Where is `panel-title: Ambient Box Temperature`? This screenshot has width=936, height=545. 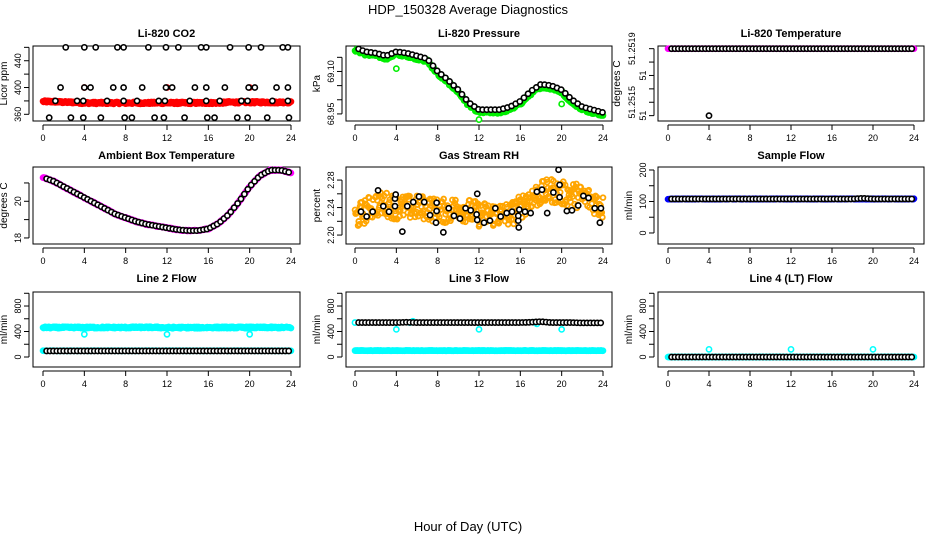
panel-title: Ambient Box Temperature is located at coordinates (166, 156).